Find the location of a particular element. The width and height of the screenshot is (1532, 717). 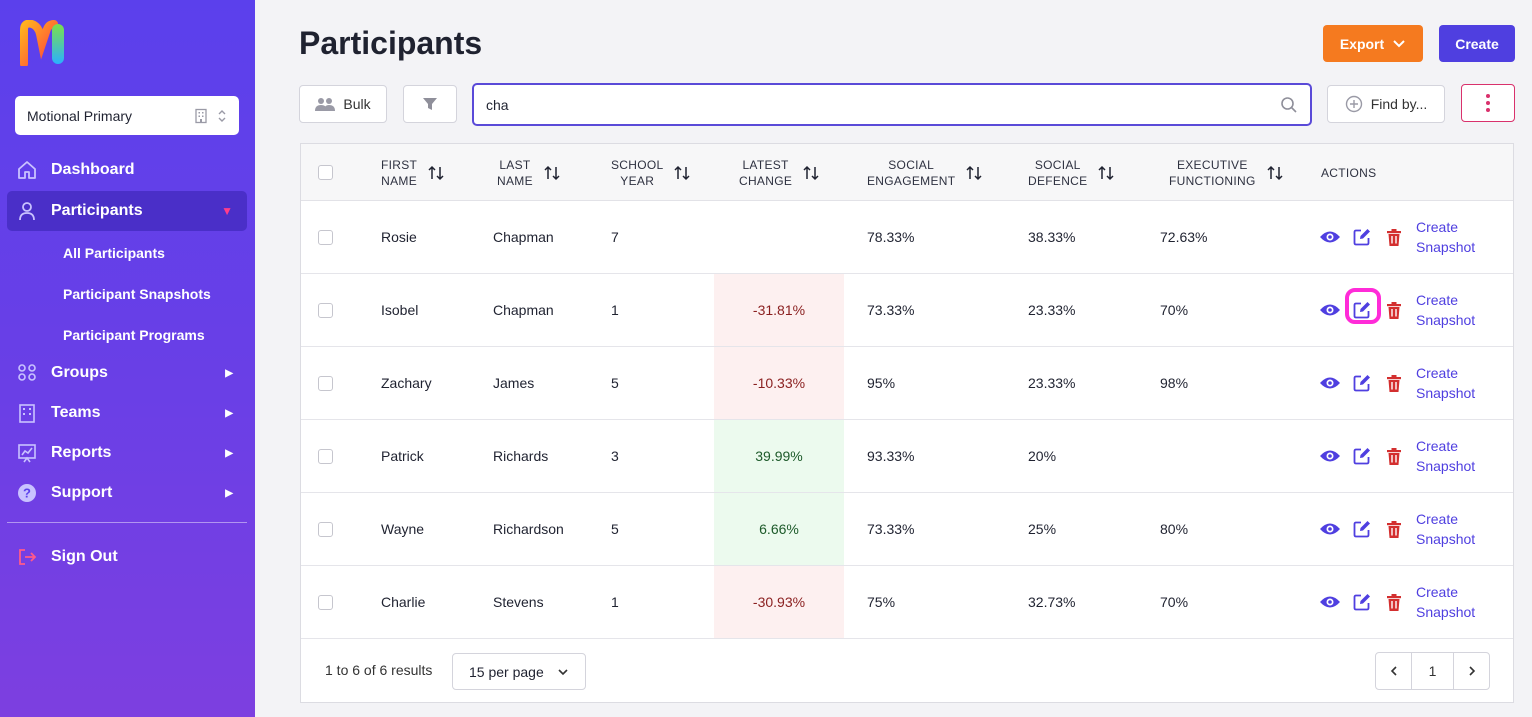

nav-reports-label: Reports is located at coordinates (81, 452).